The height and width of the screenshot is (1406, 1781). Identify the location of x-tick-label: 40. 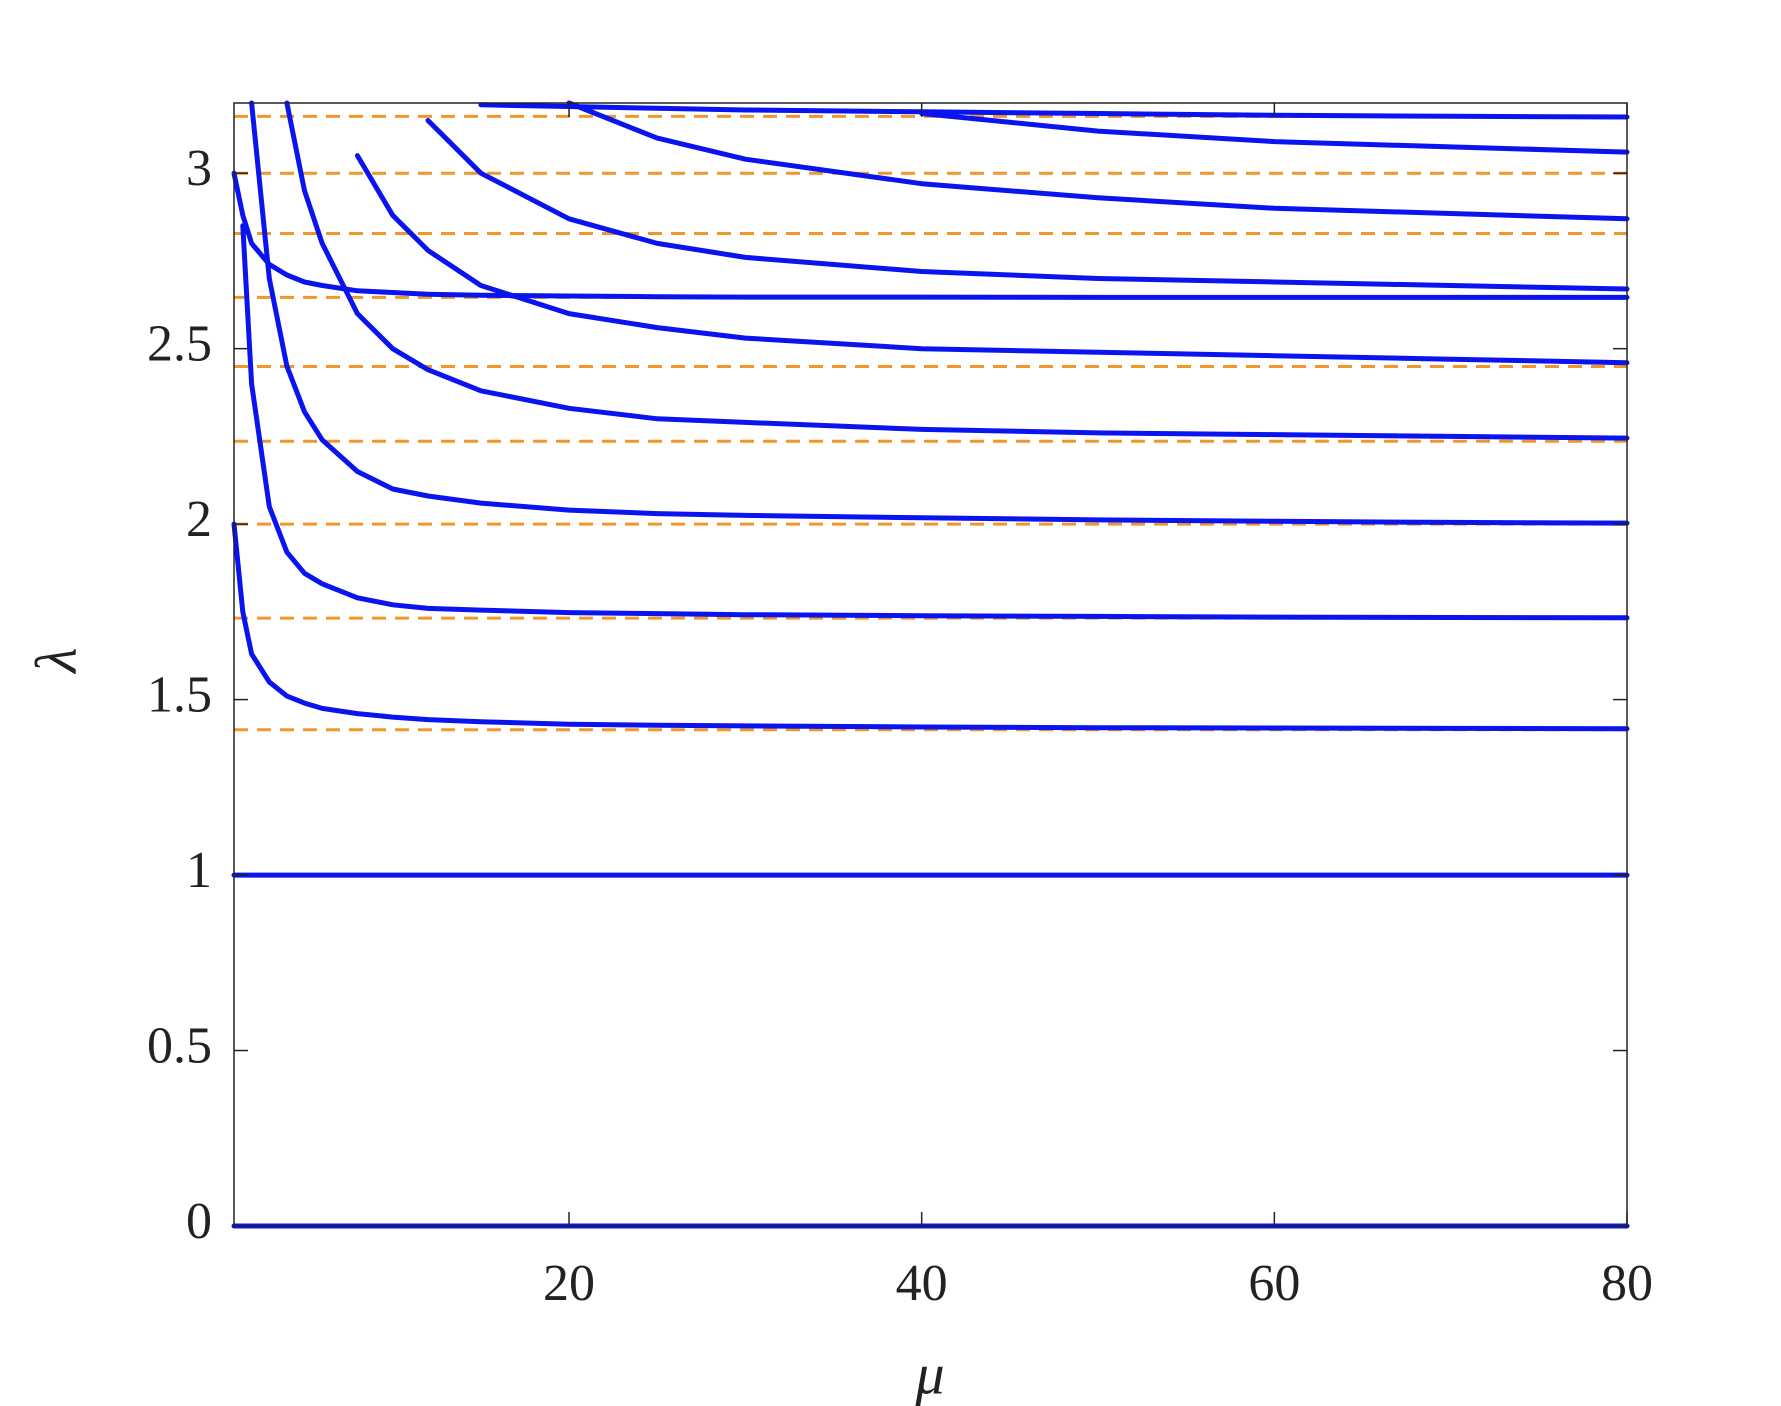
(922, 1283).